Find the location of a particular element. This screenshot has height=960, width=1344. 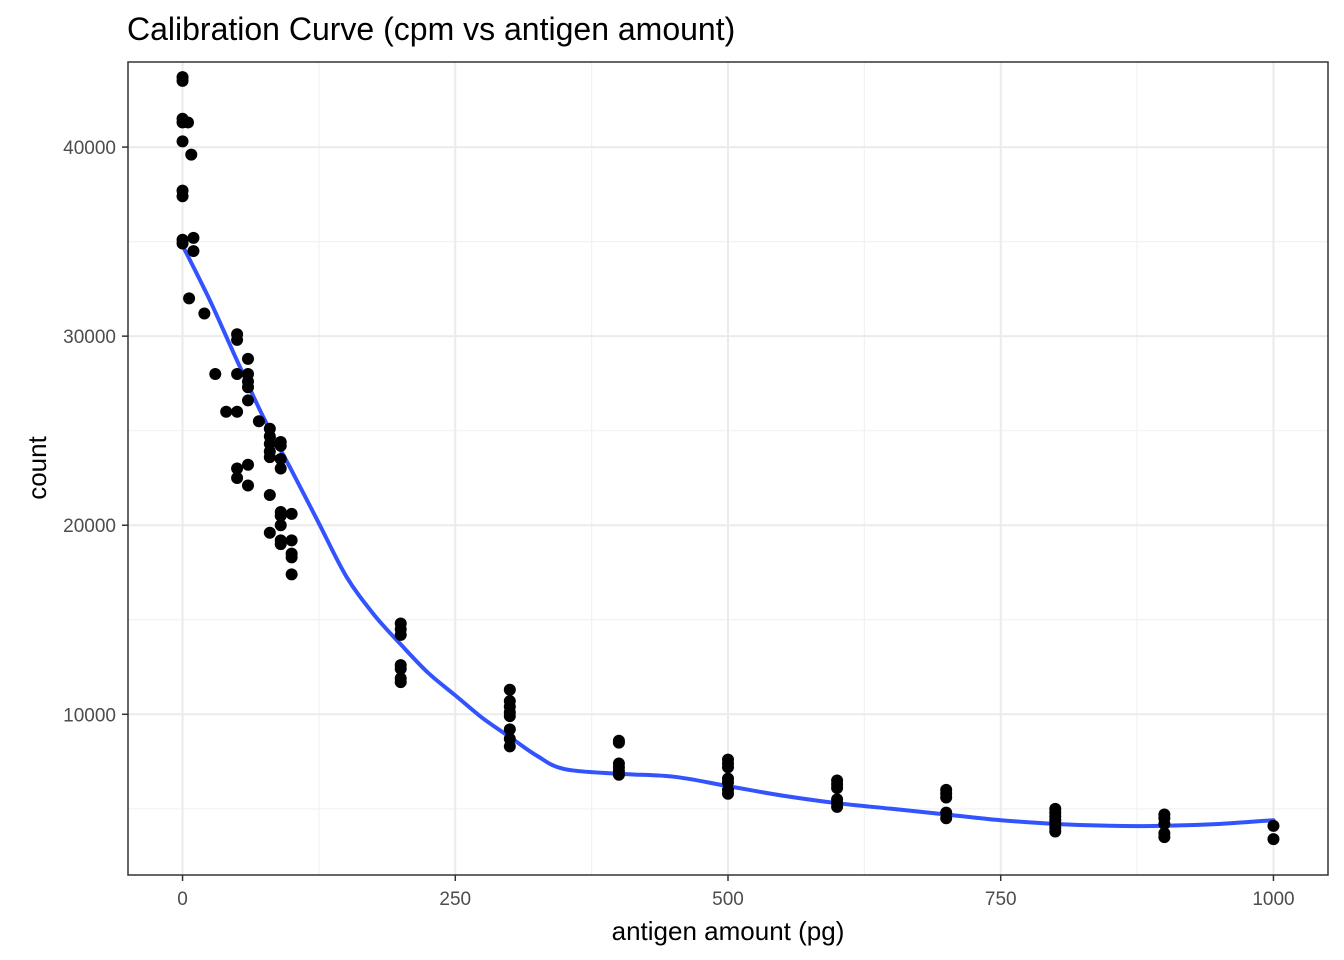

x-axis-label: antigen amount (pg) is located at coordinates (728, 931).